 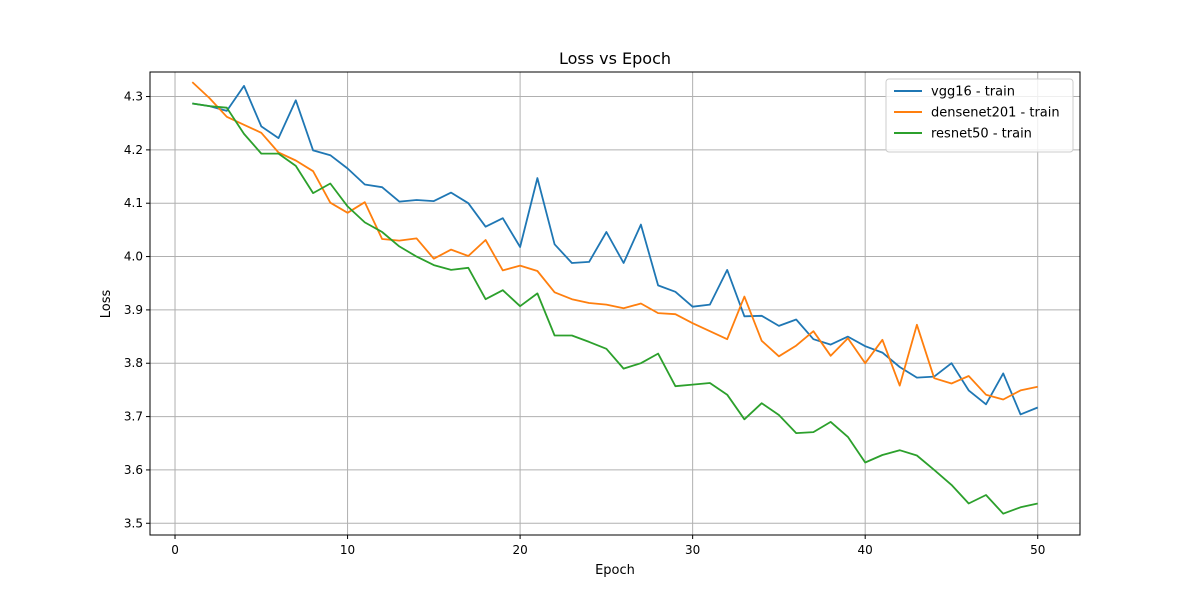 I want to click on legend-label-0: vgg16 - train, so click(x=973, y=92).